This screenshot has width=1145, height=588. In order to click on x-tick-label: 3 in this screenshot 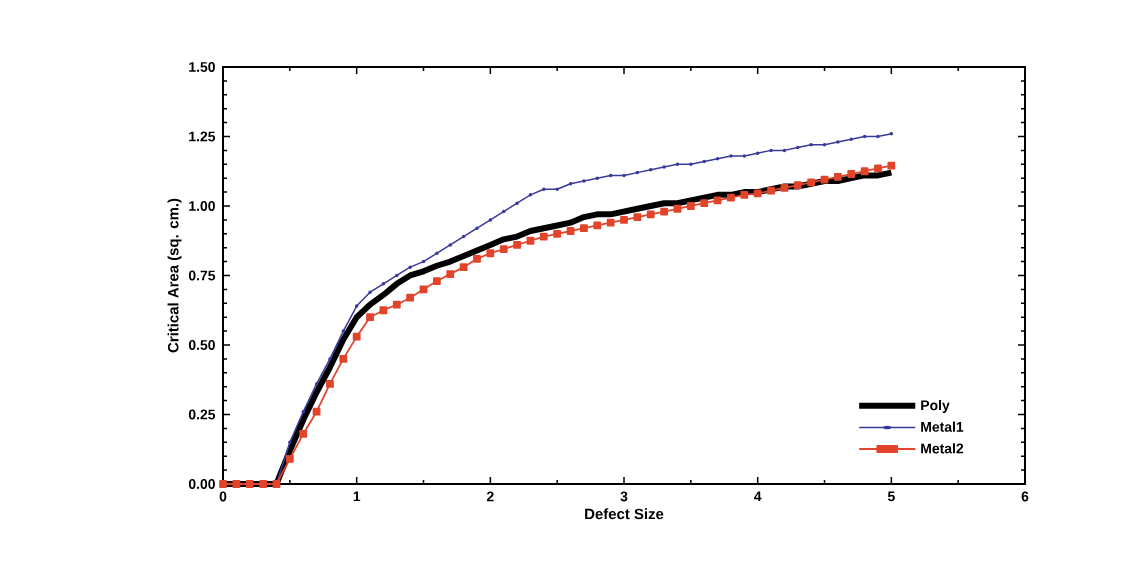, I will do `click(624, 496)`.